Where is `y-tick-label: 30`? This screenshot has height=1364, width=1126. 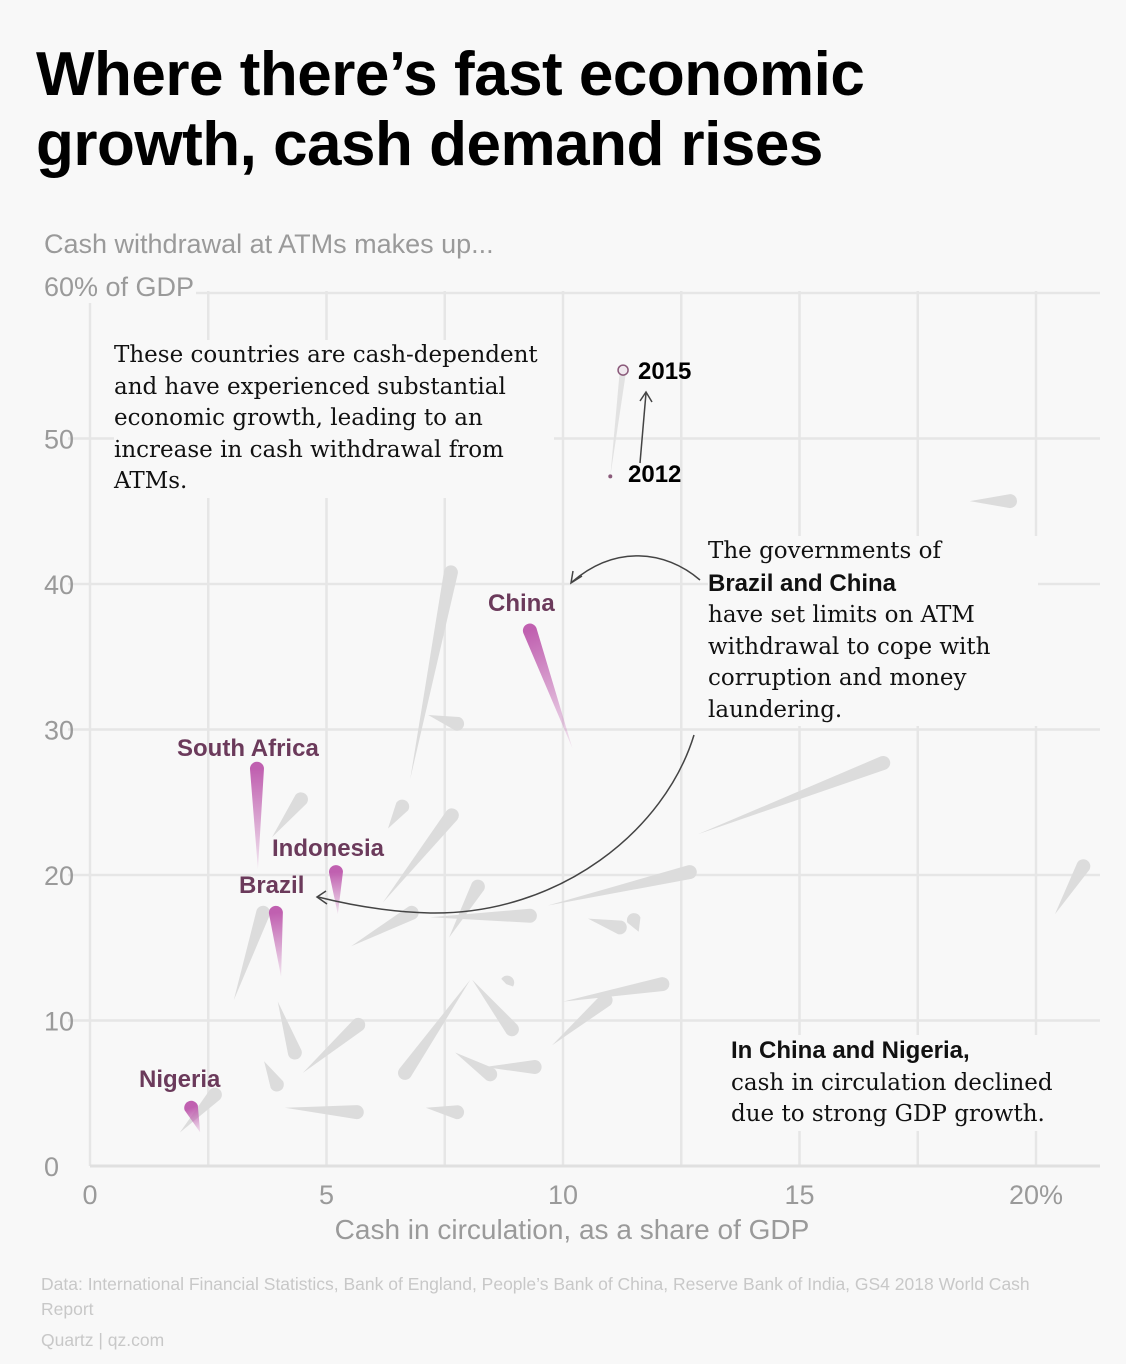 y-tick-label: 30 is located at coordinates (59, 731).